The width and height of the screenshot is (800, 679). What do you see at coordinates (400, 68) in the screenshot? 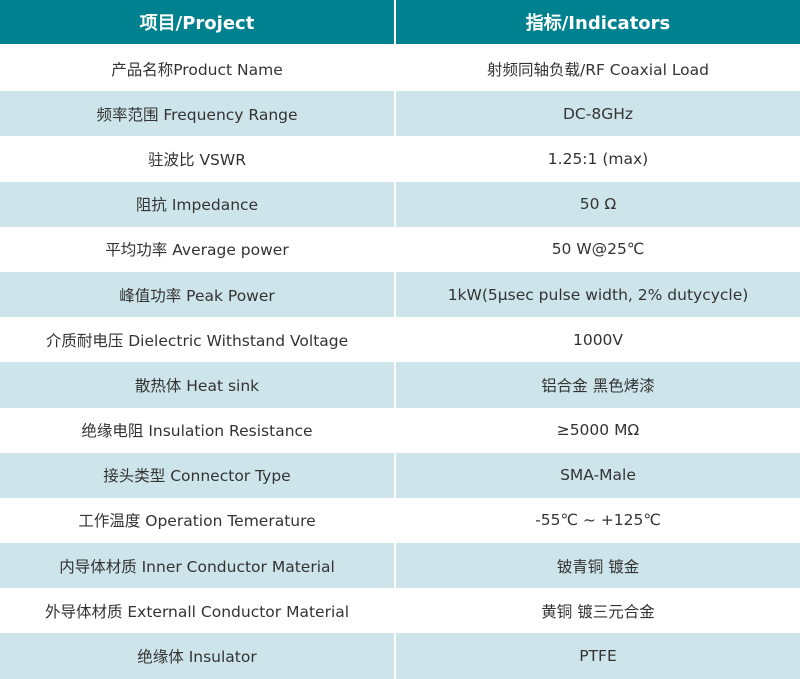
I see `table-row: 产品名称Product Name 射频同轴负载/RF Coaxial Load` at bounding box center [400, 68].